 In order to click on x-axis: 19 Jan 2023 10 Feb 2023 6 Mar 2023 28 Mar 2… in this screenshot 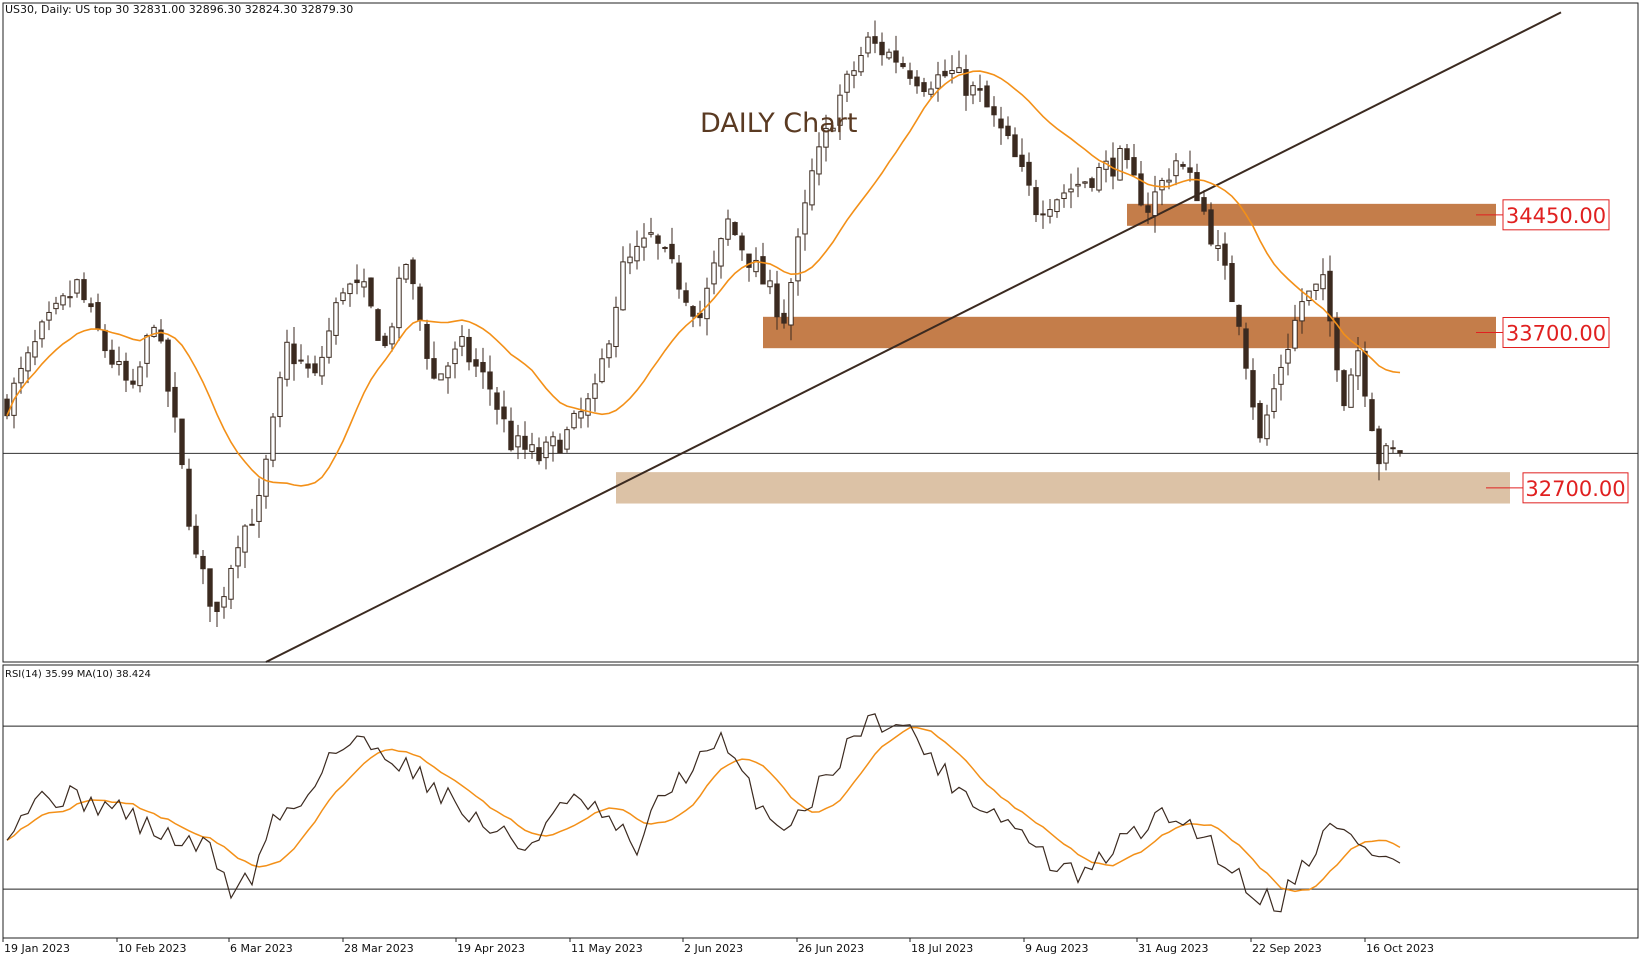, I will do `click(718, 946)`.